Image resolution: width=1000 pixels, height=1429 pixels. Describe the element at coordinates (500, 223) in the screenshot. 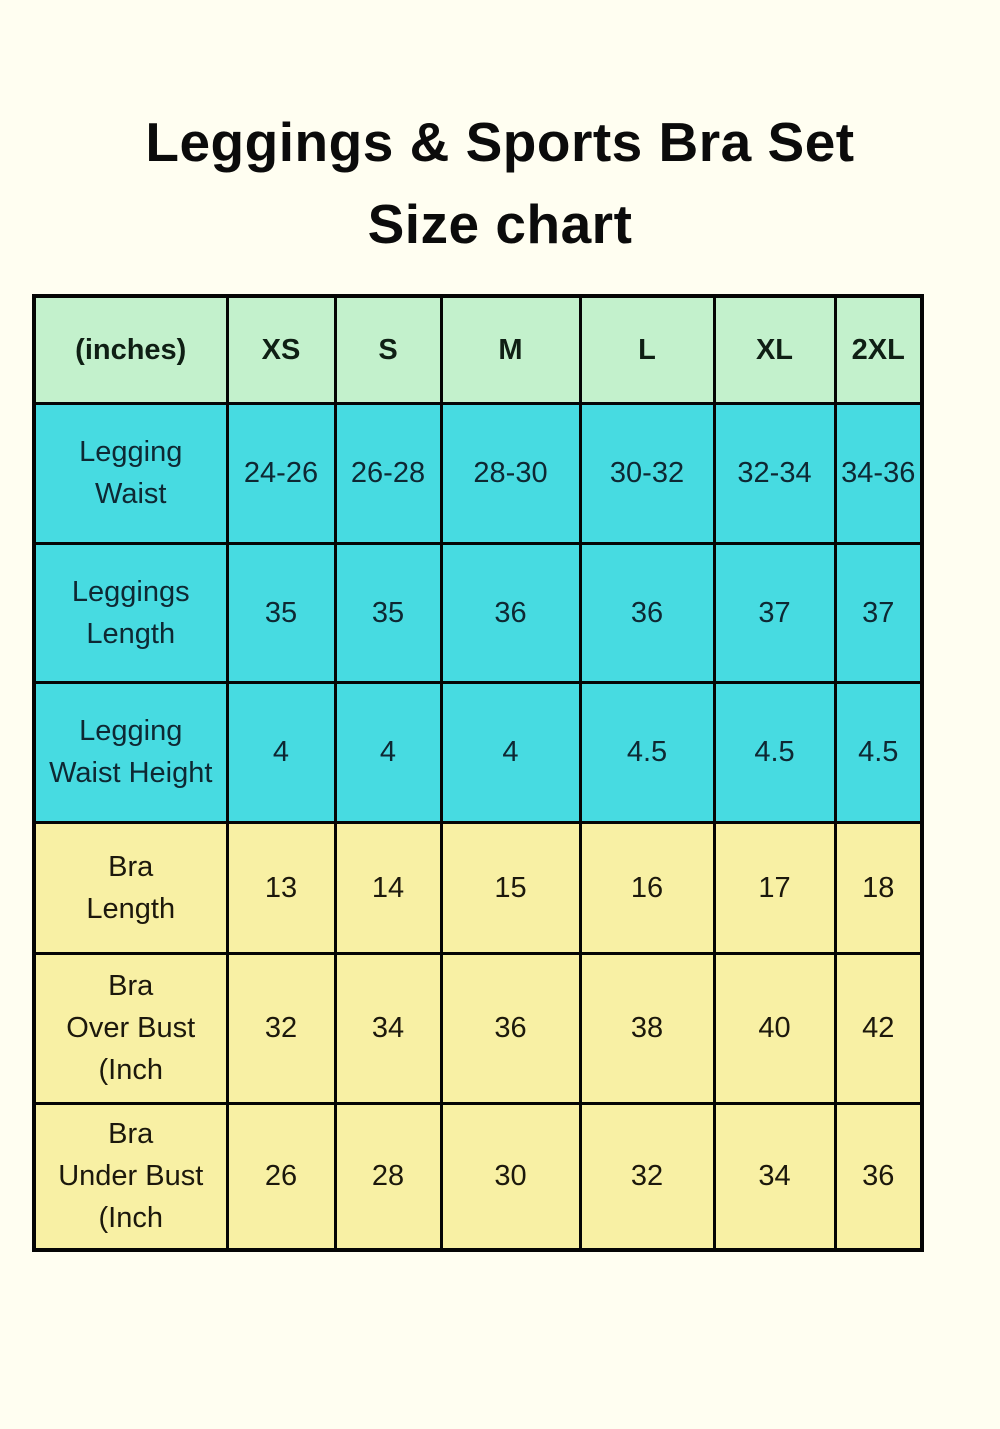

I see `page-title-line2: Size chart` at that location.